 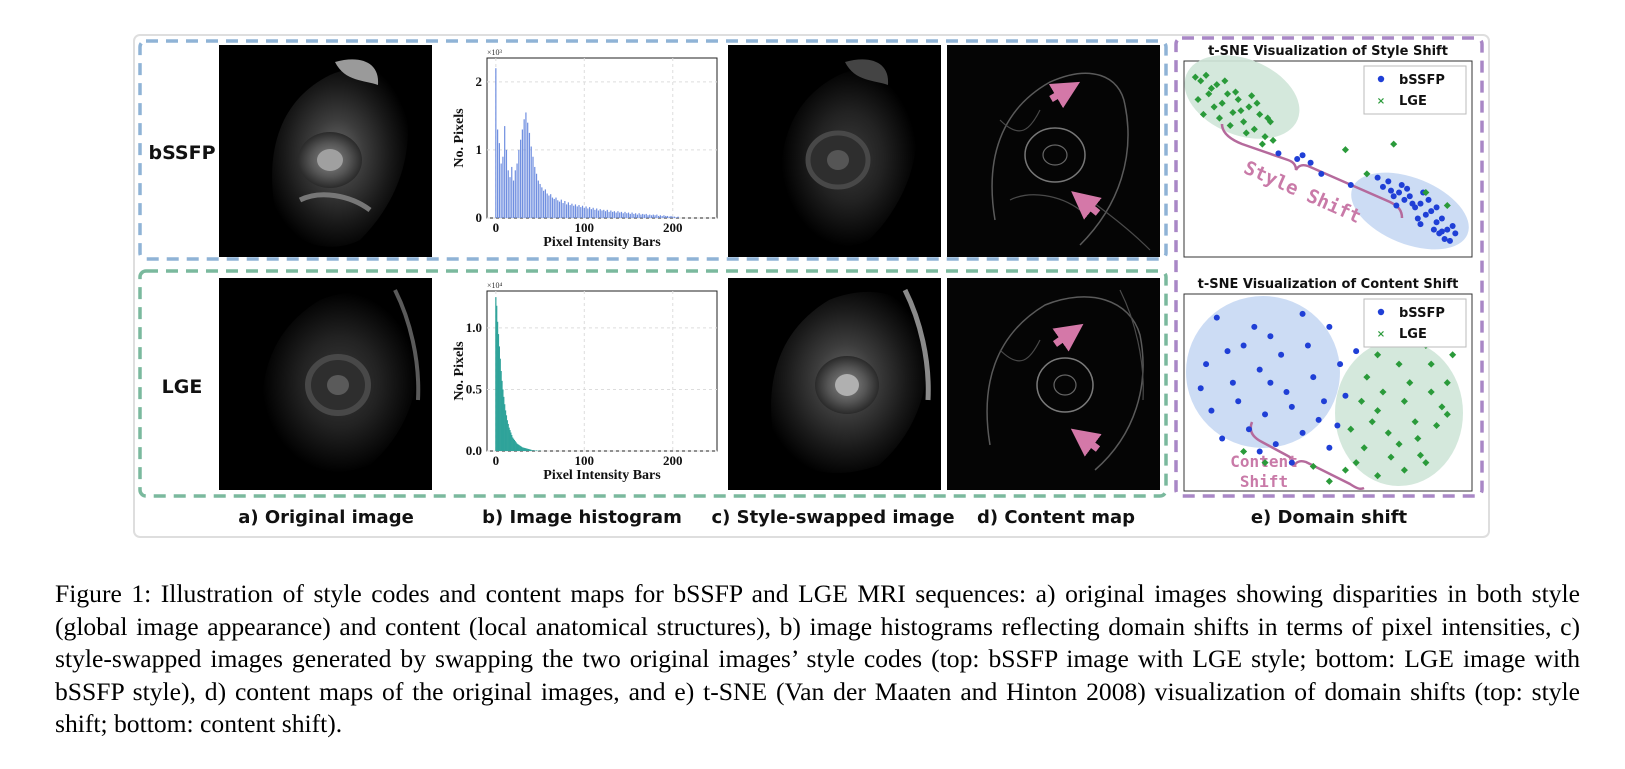 What do you see at coordinates (474, 327) in the screenshot?
I see `hist-lge-y-tick-label: 1.0` at bounding box center [474, 327].